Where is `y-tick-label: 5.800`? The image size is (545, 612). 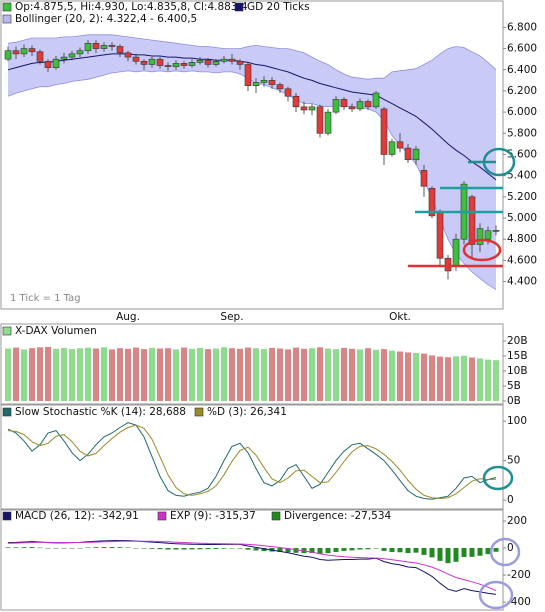 y-tick-label: 5.800 is located at coordinates (522, 133).